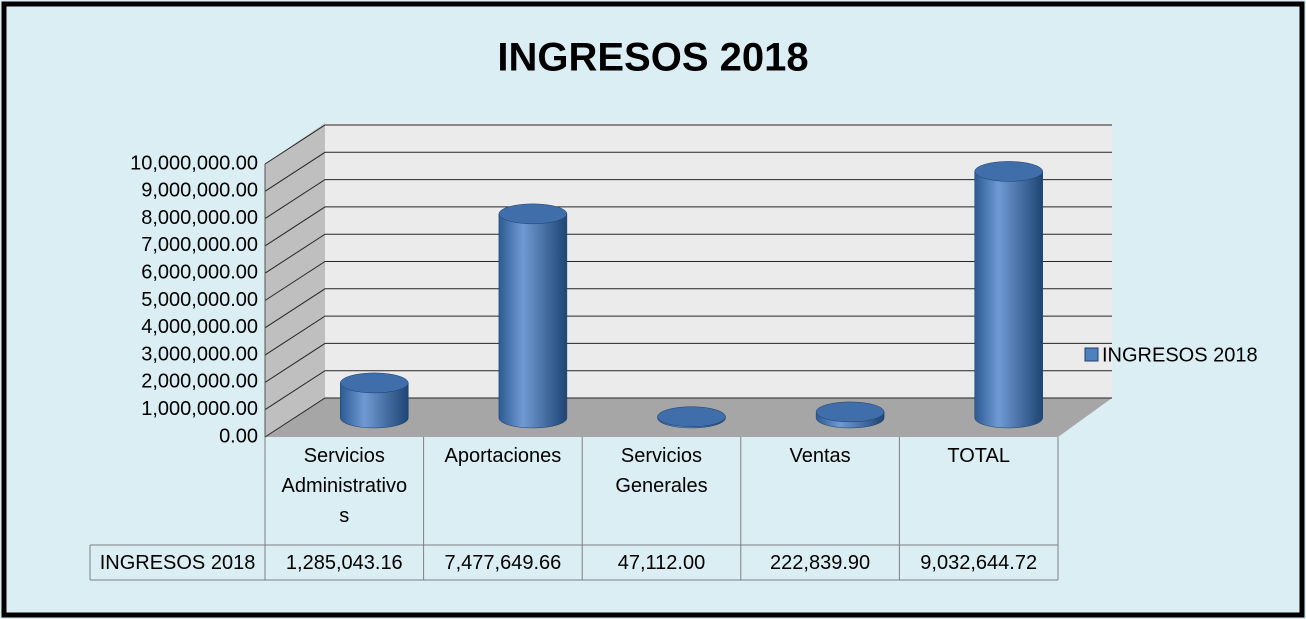 This screenshot has width=1306, height=619. I want to click on legend-label: INGRESOS 2018, so click(1180, 355).